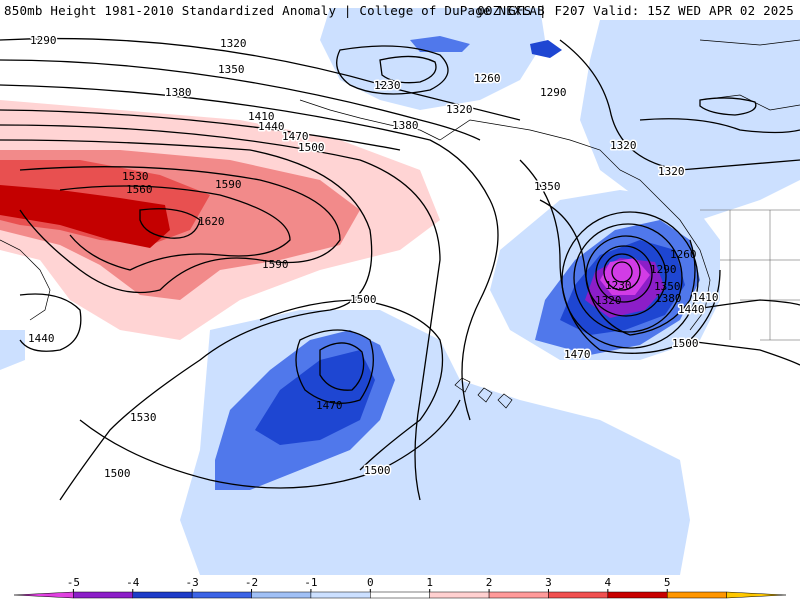 This screenshot has height=600, width=800. I want to click on contour-label: 1560, so click(139, 189).